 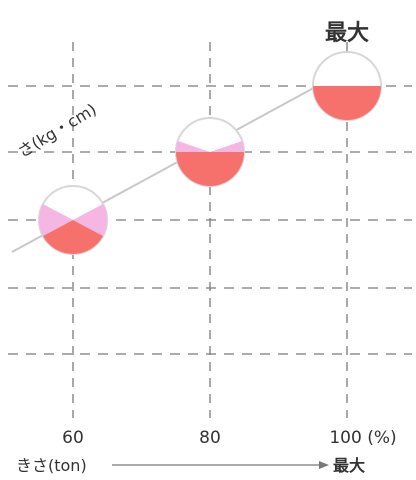 What do you see at coordinates (51, 465) in the screenshot?
I see `x-axis-label: きさ(ton)` at bounding box center [51, 465].